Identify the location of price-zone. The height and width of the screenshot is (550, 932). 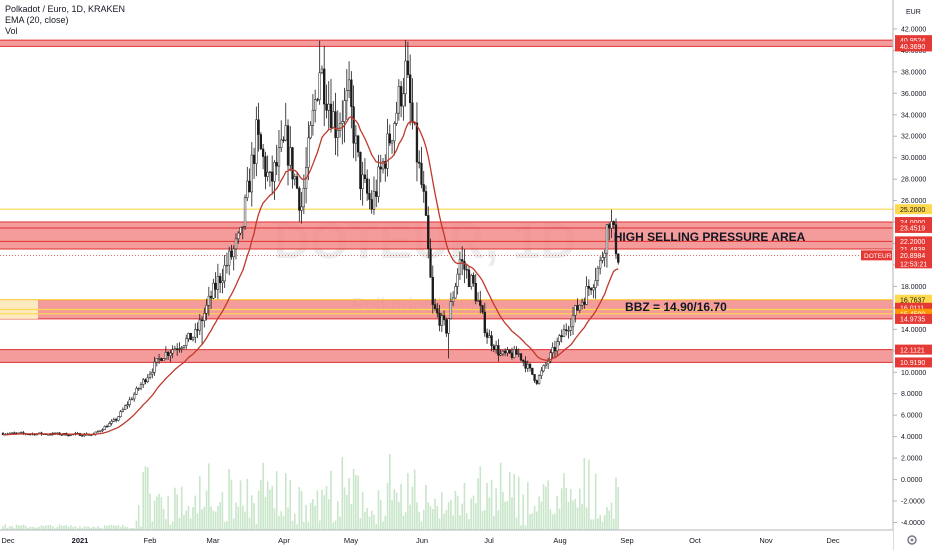
(446, 43).